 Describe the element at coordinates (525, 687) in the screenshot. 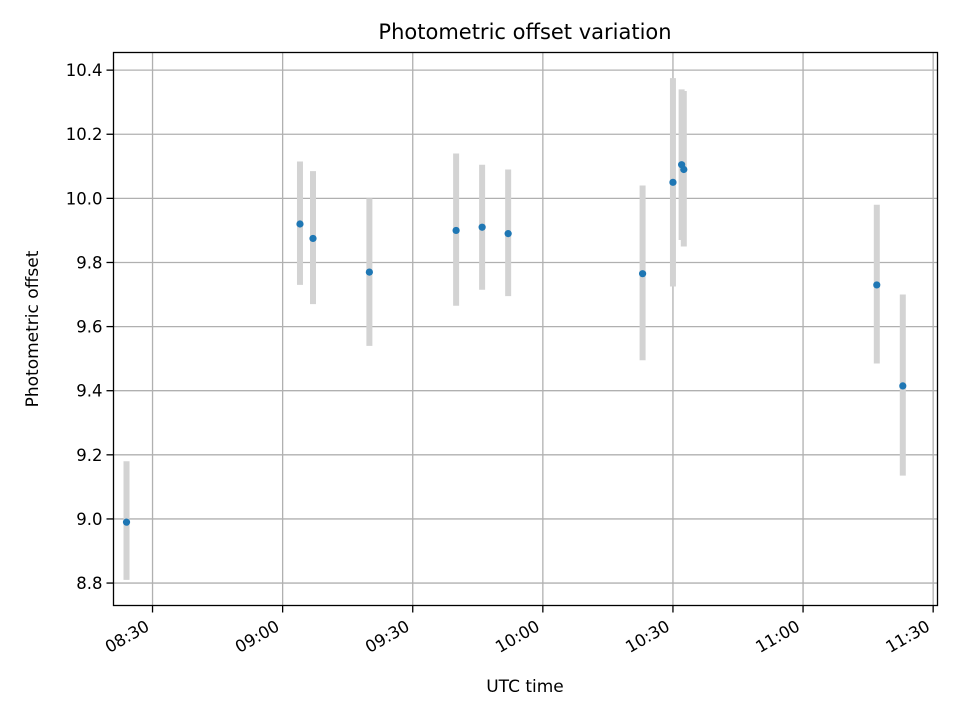

I see `x-axis-label: UTC time` at that location.